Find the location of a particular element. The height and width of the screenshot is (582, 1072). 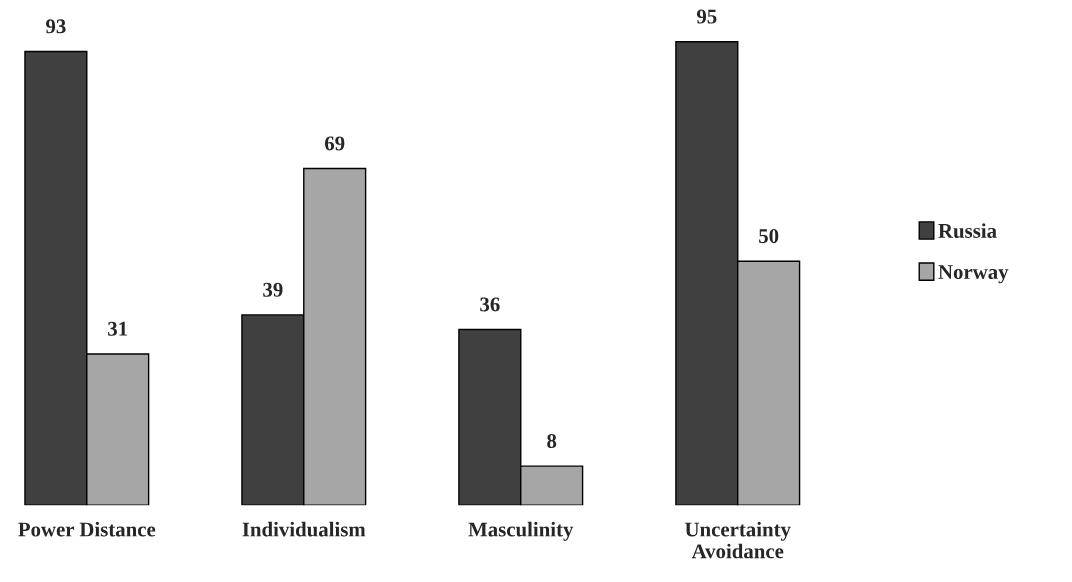

data-label: 95 is located at coordinates (706, 16).